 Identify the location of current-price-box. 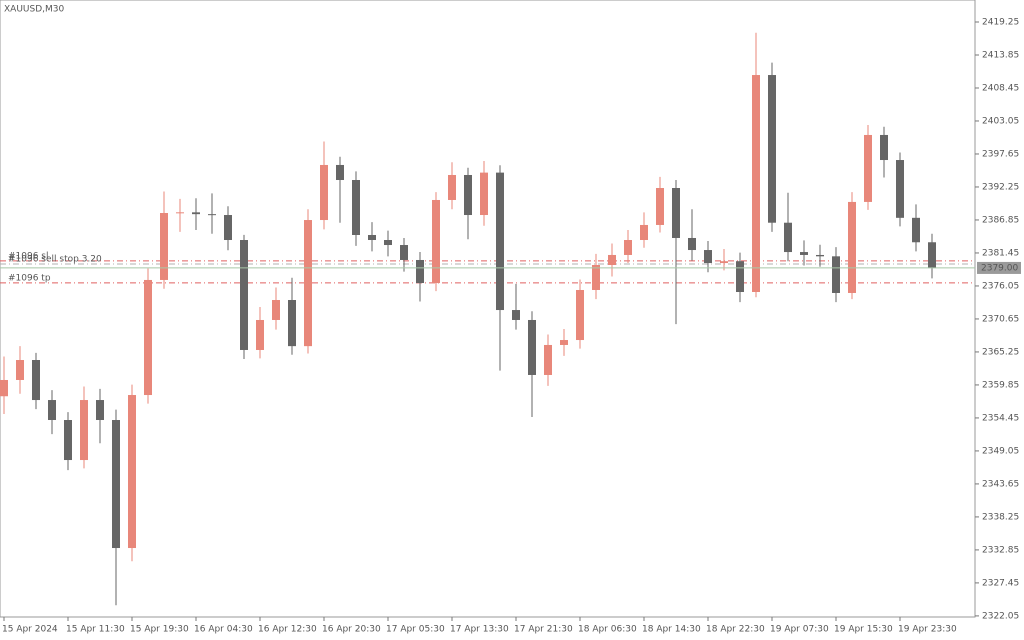
(999, 267).